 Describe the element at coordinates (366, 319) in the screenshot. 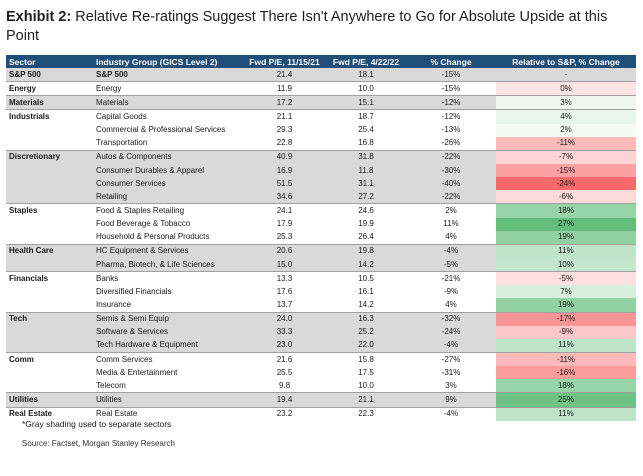

I see `fwd-pe-apr-cell: 16.3` at that location.